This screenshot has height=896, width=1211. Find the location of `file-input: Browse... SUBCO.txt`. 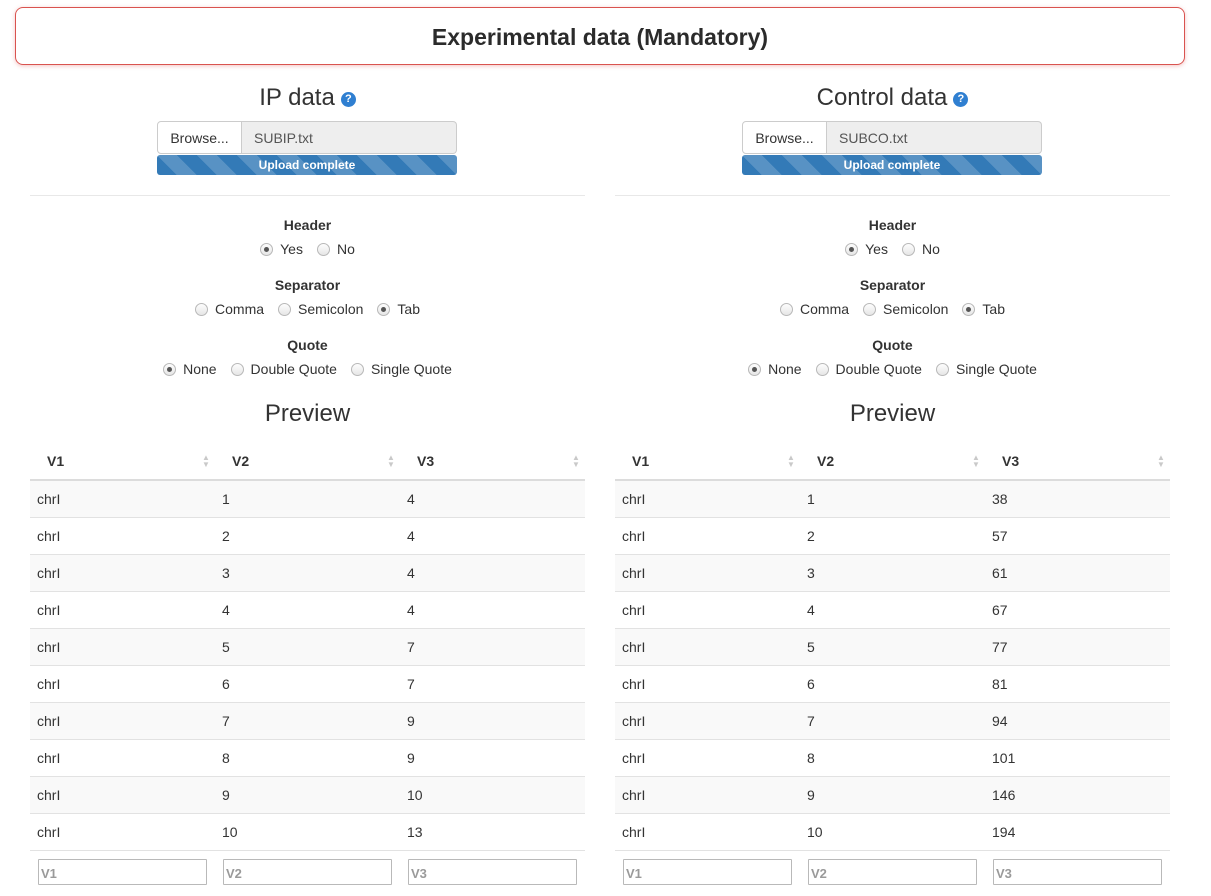

file-input: Browse... SUBCO.txt is located at coordinates (892, 137).